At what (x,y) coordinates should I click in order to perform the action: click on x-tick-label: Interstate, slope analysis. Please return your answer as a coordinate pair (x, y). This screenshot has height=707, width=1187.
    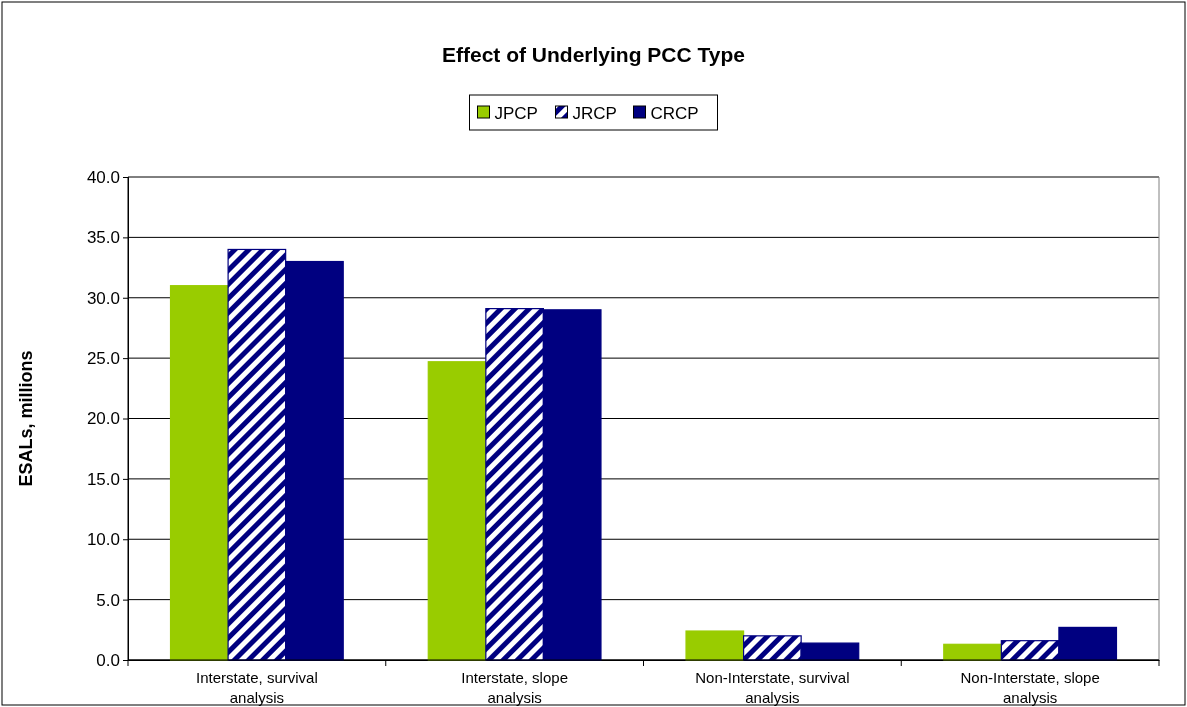
    Looking at the image, I should click on (514, 687).